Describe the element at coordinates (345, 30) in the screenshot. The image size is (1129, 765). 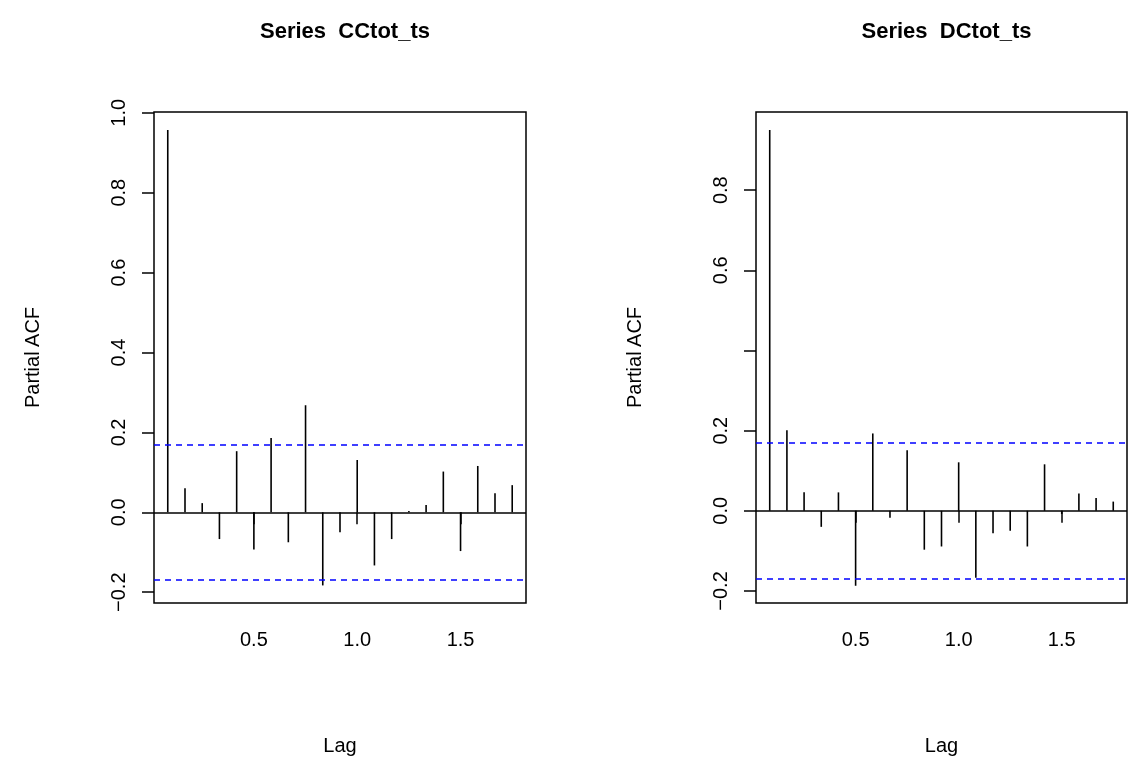
I see `chart-title: Series CCtot_ts` at that location.